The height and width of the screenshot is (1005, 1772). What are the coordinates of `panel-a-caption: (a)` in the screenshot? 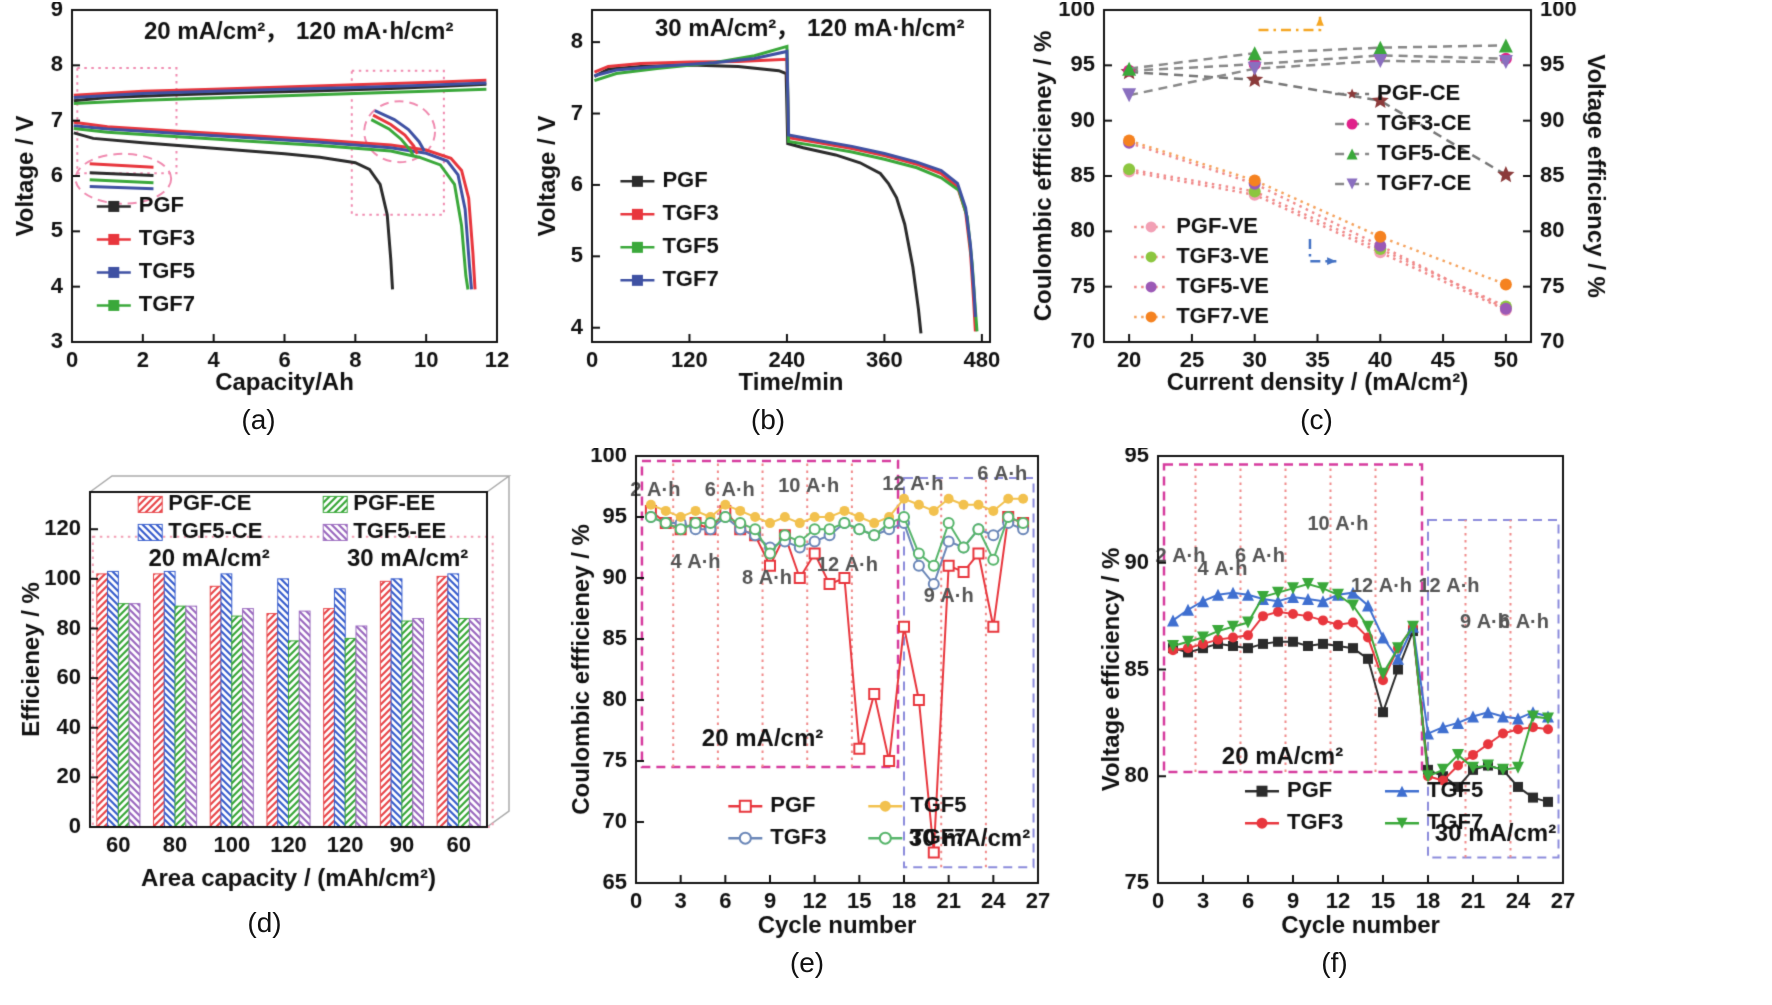 It's located at (258, 419).